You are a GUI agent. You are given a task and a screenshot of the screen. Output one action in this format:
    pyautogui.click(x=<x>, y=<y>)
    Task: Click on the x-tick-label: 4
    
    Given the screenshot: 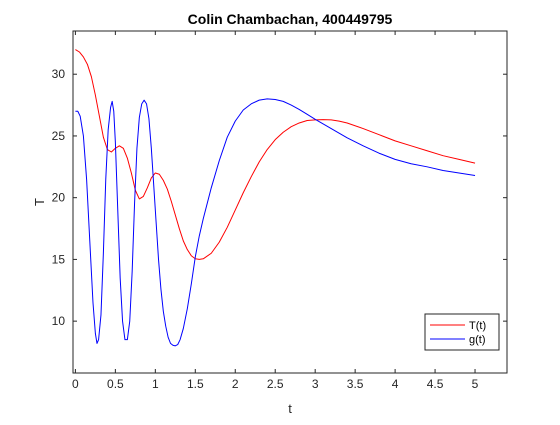 What is the action you would take?
    pyautogui.click(x=395, y=384)
    